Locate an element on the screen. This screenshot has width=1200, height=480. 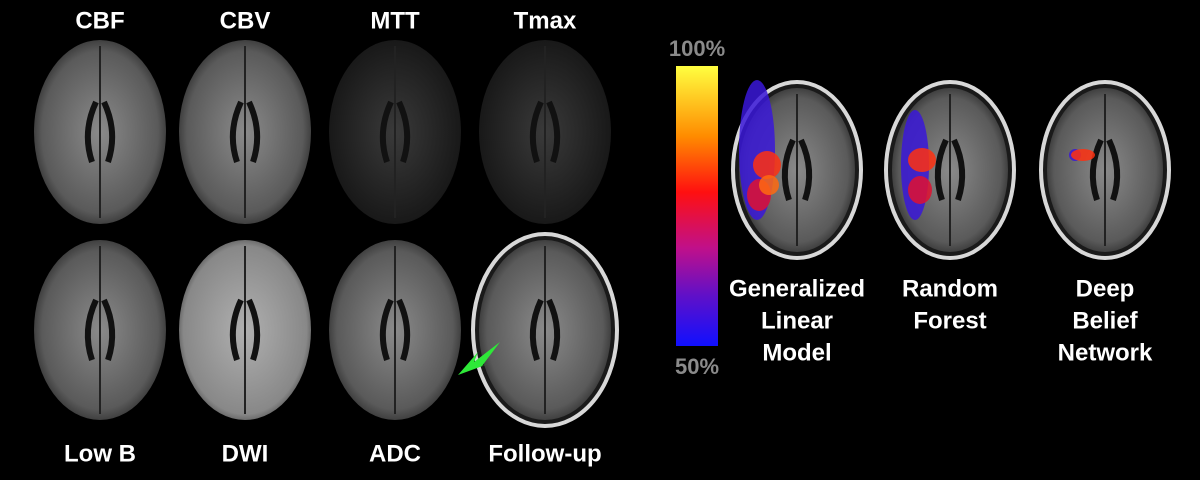
model-label: Belief is located at coordinates (1105, 320).